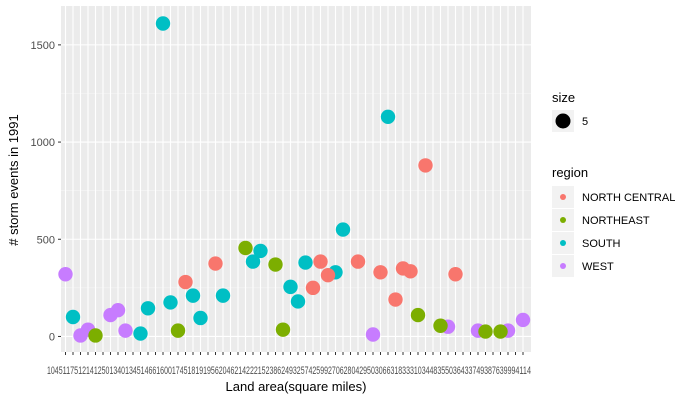  What do you see at coordinates (430, 371) in the screenshot?
I see `x-tick-label: 3448` at bounding box center [430, 371].